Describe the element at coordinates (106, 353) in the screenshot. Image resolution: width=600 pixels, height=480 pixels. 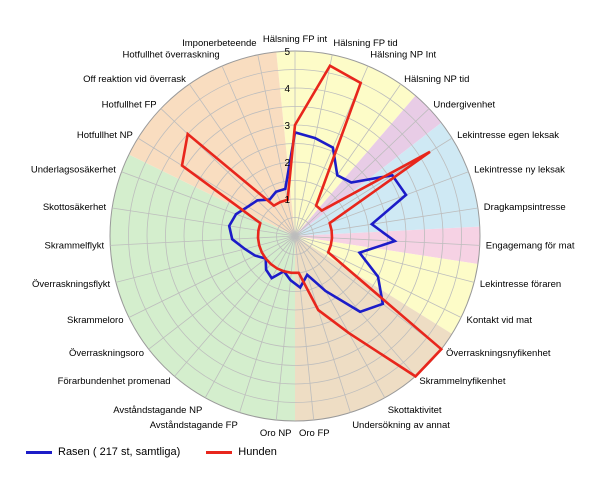
I see `category-label: Överraskningsoro` at that location.